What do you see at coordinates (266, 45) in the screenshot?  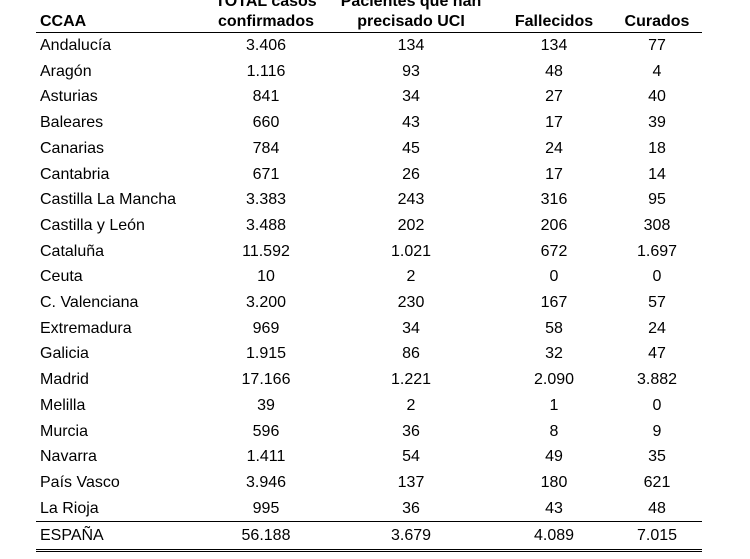 I see `casos-cell: 3.406` at bounding box center [266, 45].